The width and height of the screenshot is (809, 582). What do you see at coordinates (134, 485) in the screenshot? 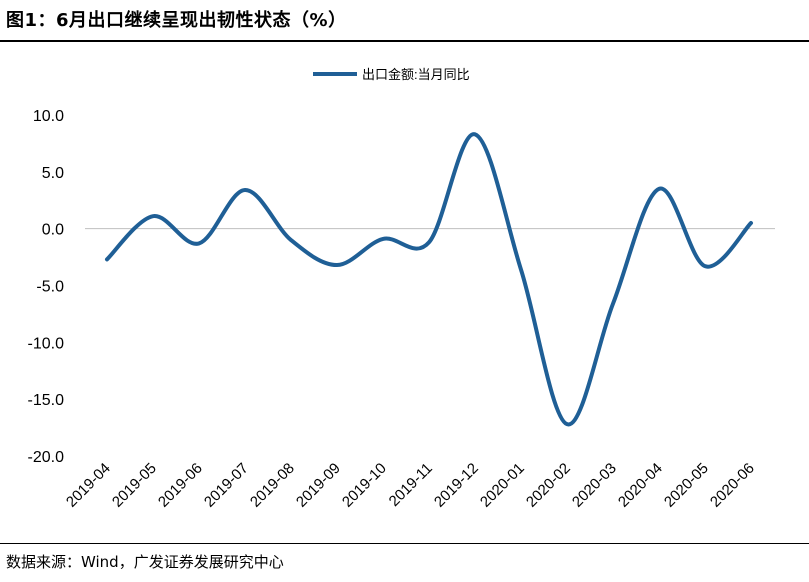
I see `x-tick-label: 2019-05` at bounding box center [134, 485].